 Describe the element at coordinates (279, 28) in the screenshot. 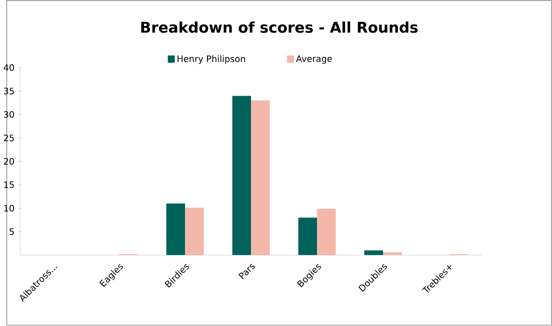

I see `chart-title: Breakdown of scores - All Rounds` at that location.